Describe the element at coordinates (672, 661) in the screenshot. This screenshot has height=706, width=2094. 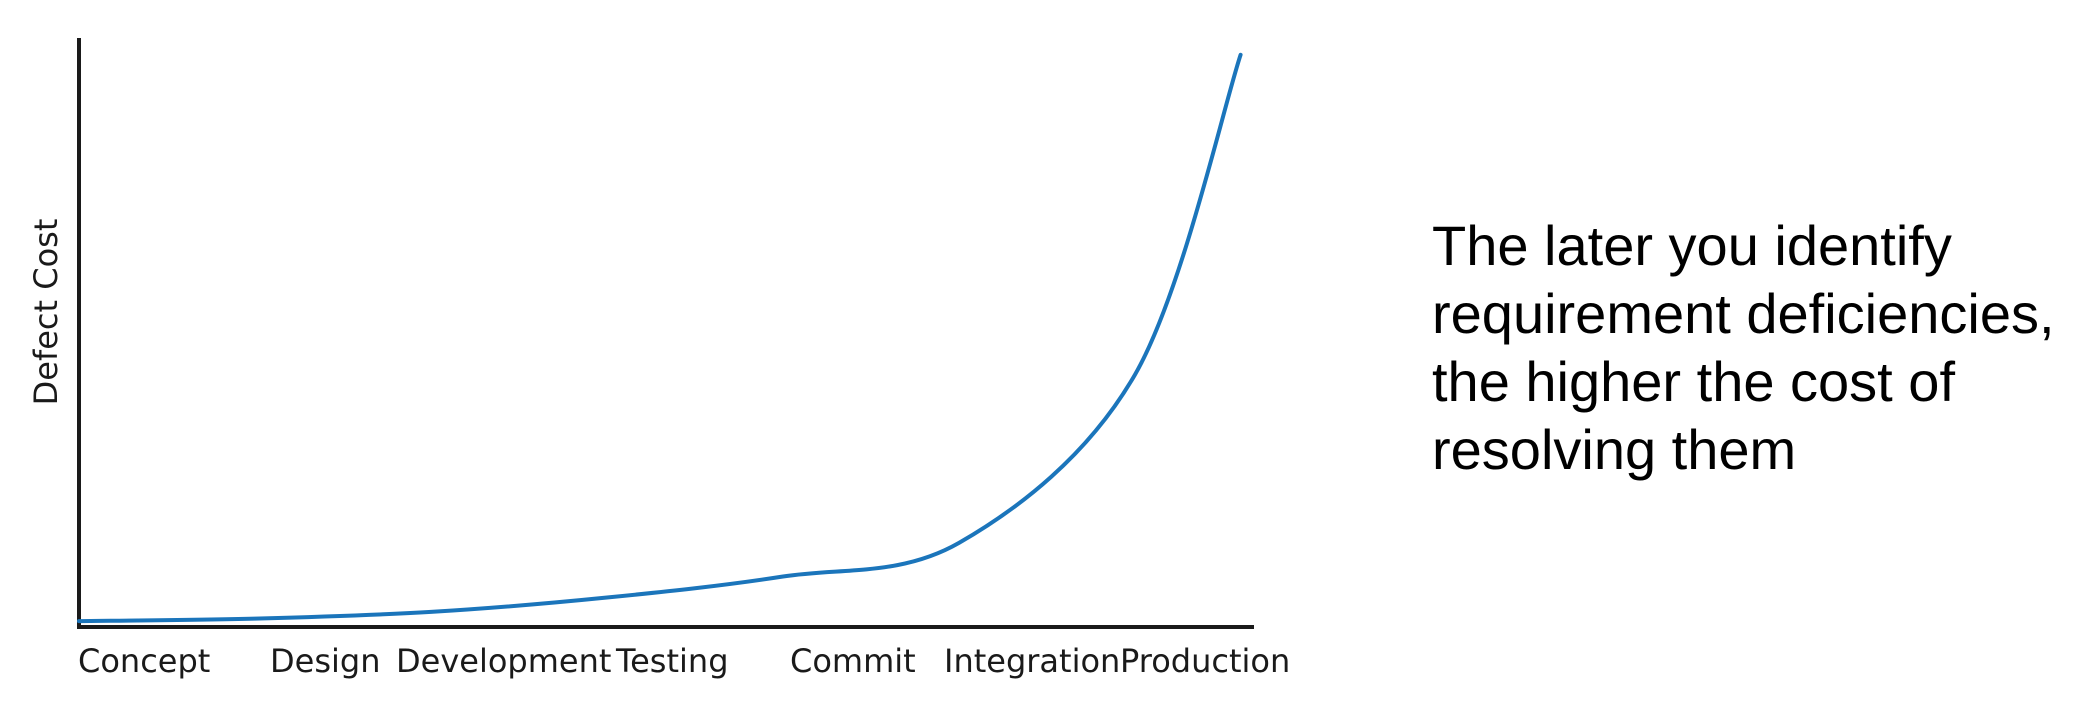
I see `x-tick-label: Testing` at that location.